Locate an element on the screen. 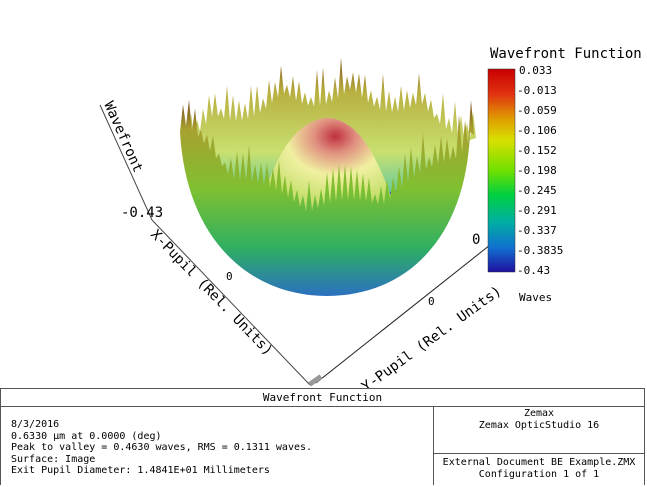 The height and width of the screenshot is (487, 647). colorbar-tick: 0.033 is located at coordinates (535, 70).